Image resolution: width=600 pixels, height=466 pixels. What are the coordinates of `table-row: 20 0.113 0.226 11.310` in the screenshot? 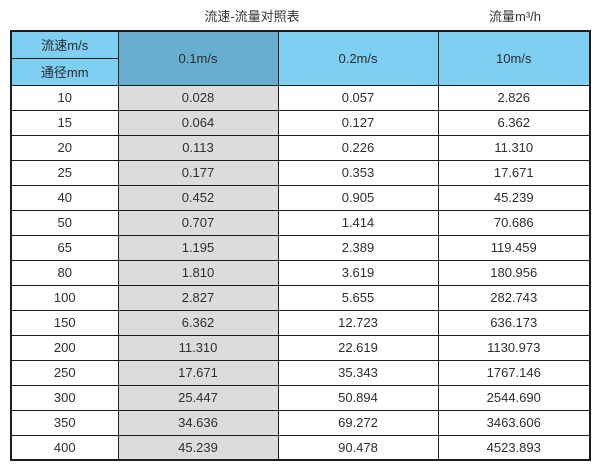 It's located at (300, 147).